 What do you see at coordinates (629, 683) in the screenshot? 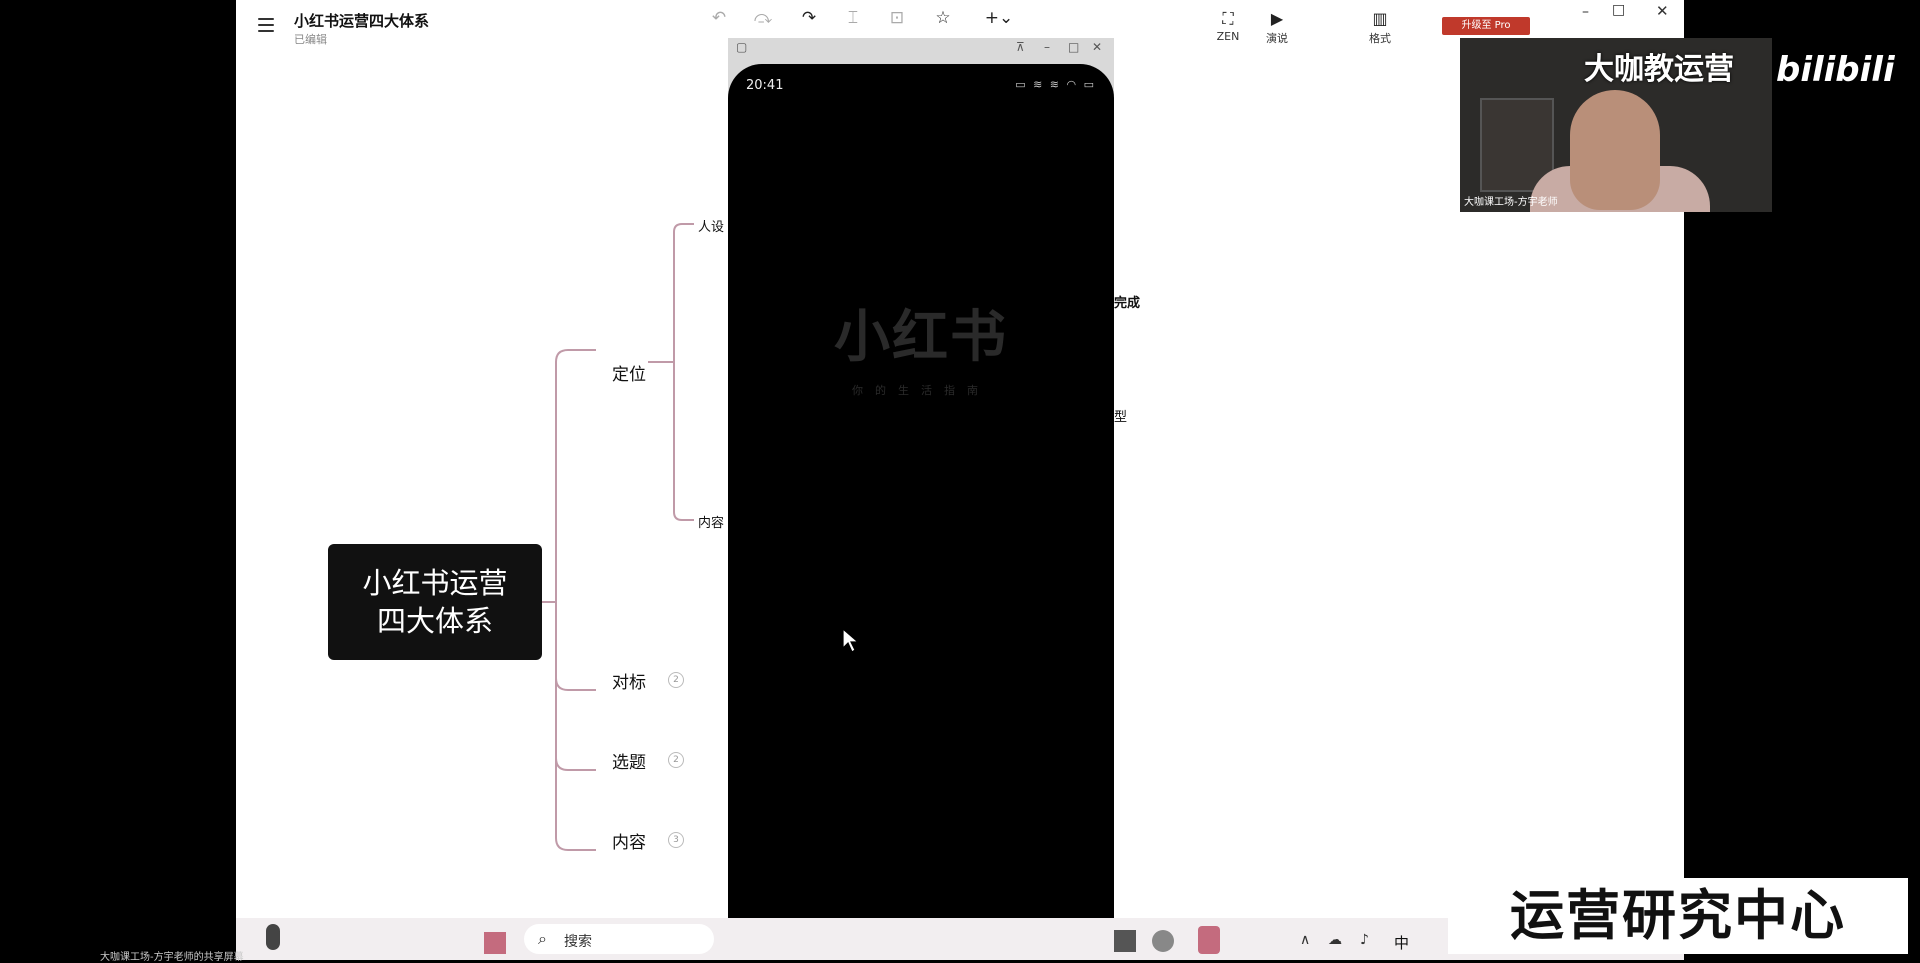
I see `branch-benchmark: 对标` at bounding box center [629, 683].